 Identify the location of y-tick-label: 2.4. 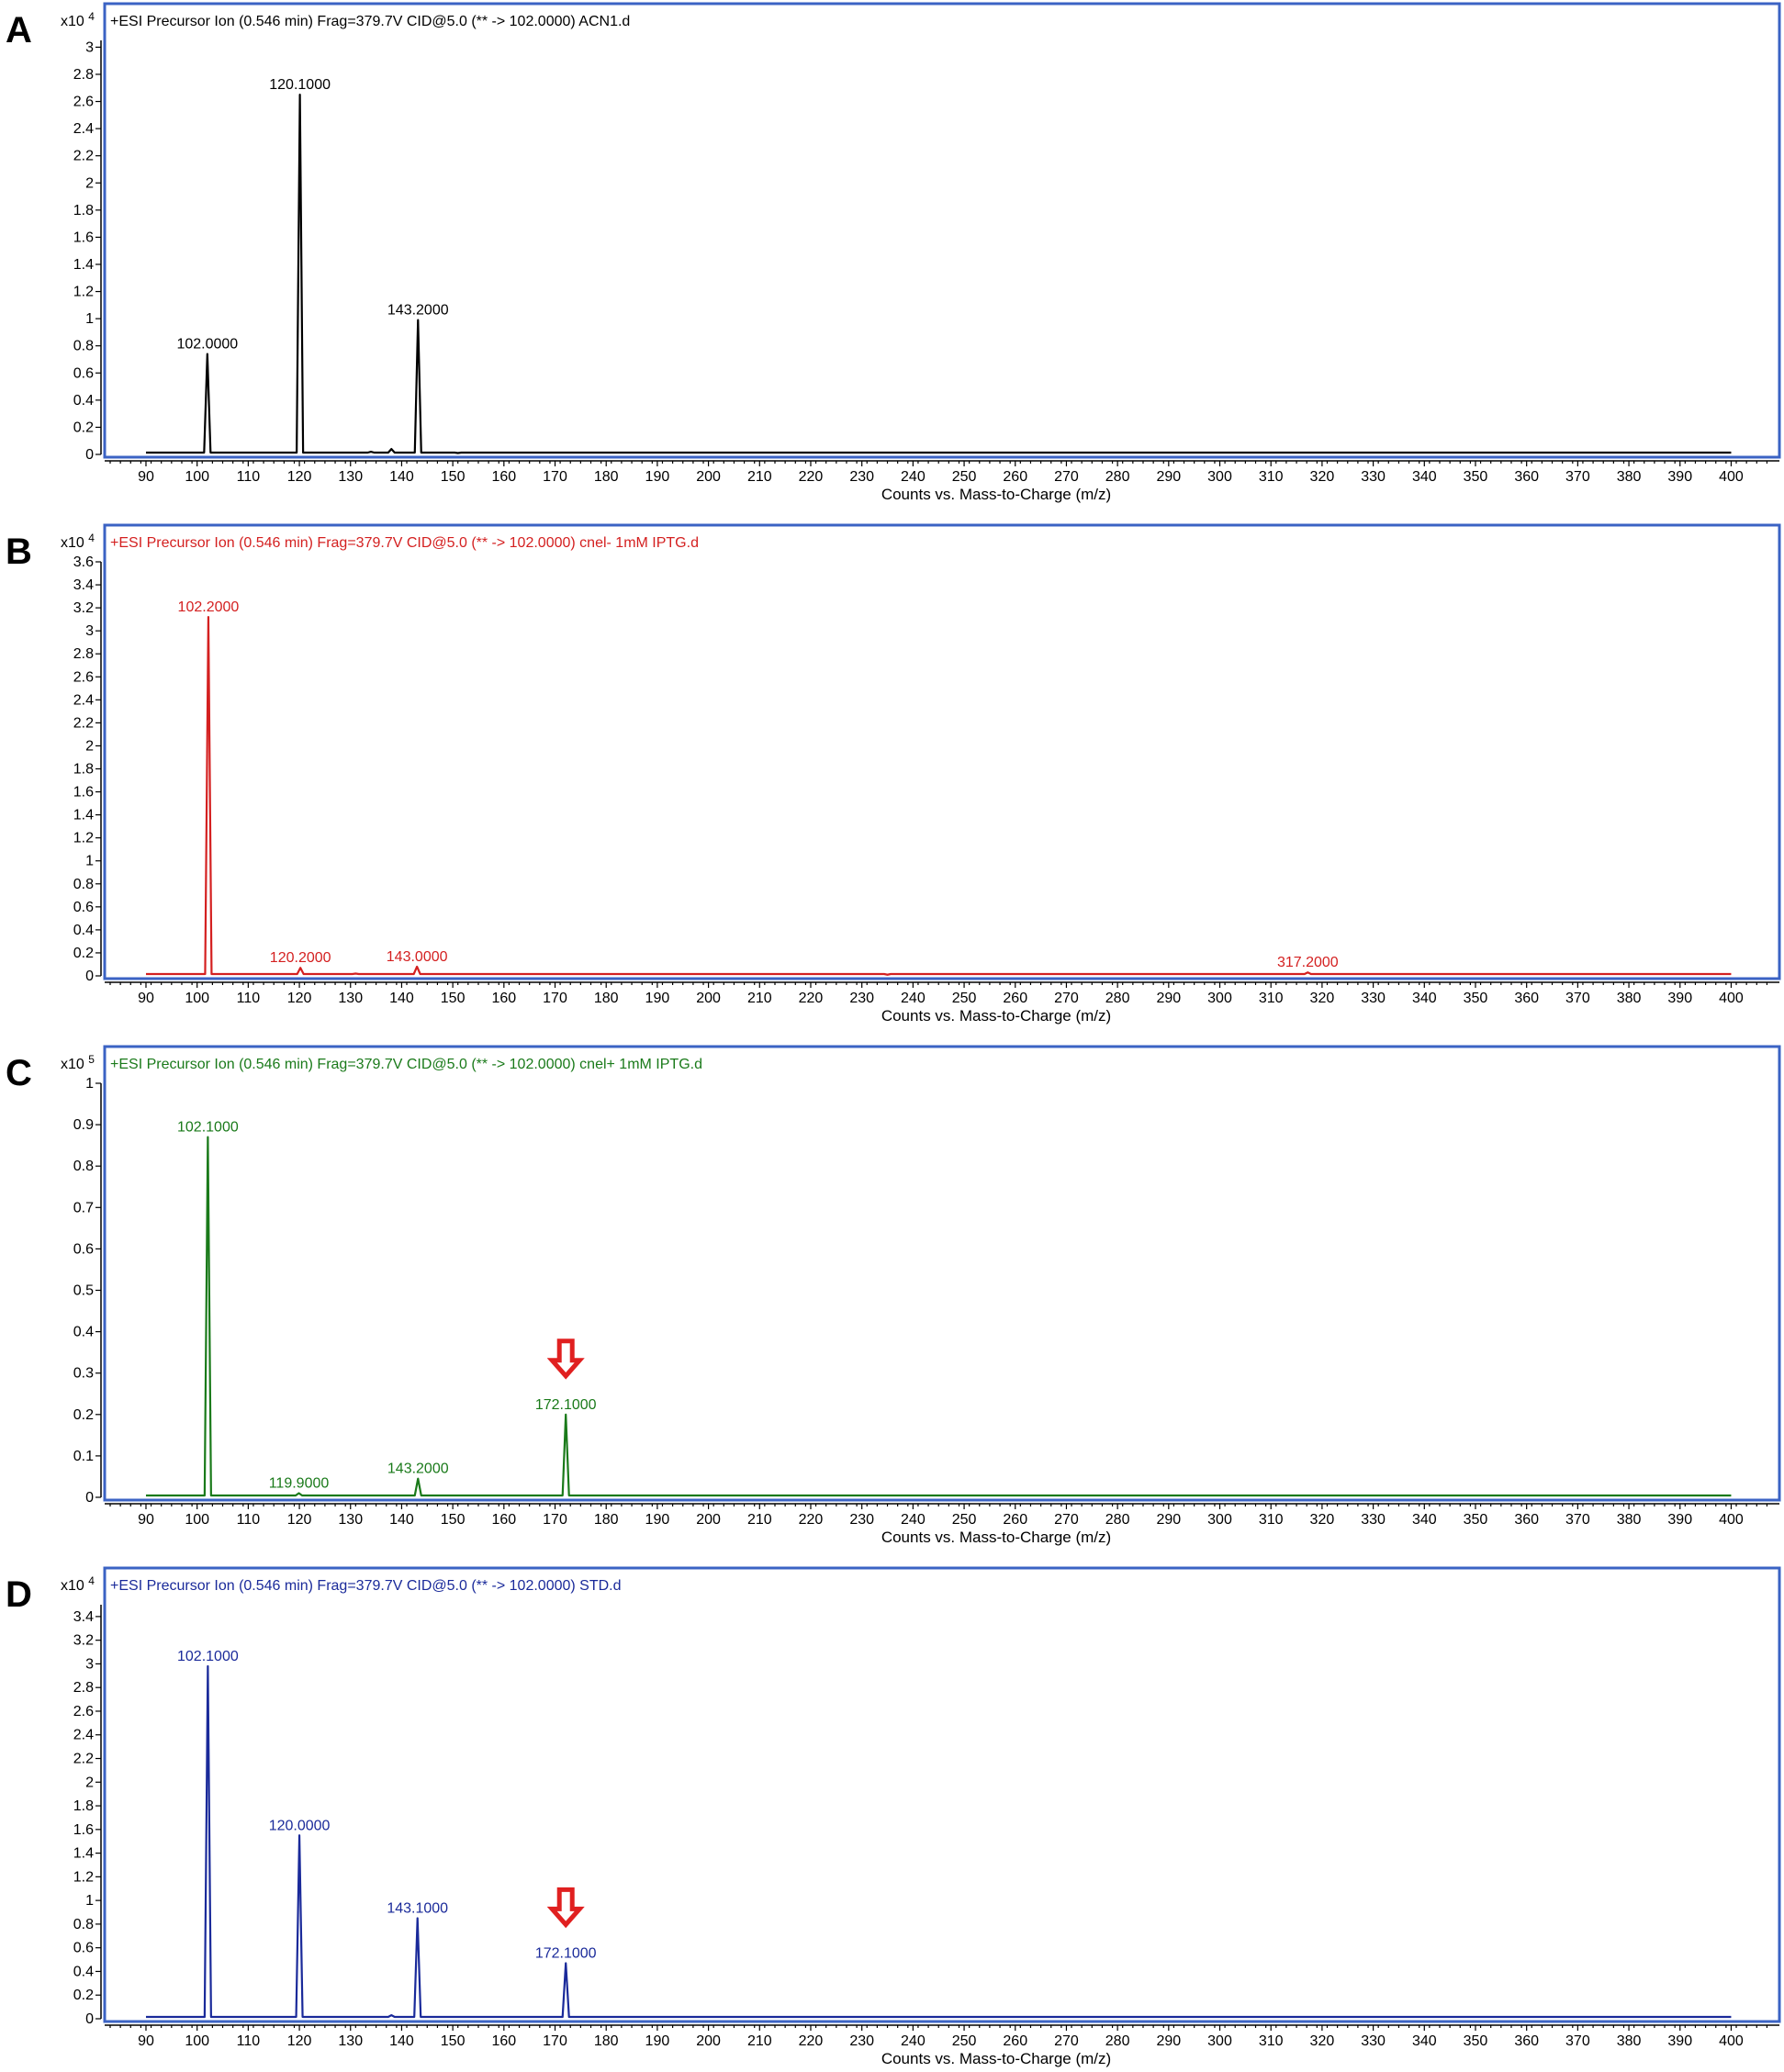
(83, 1735).